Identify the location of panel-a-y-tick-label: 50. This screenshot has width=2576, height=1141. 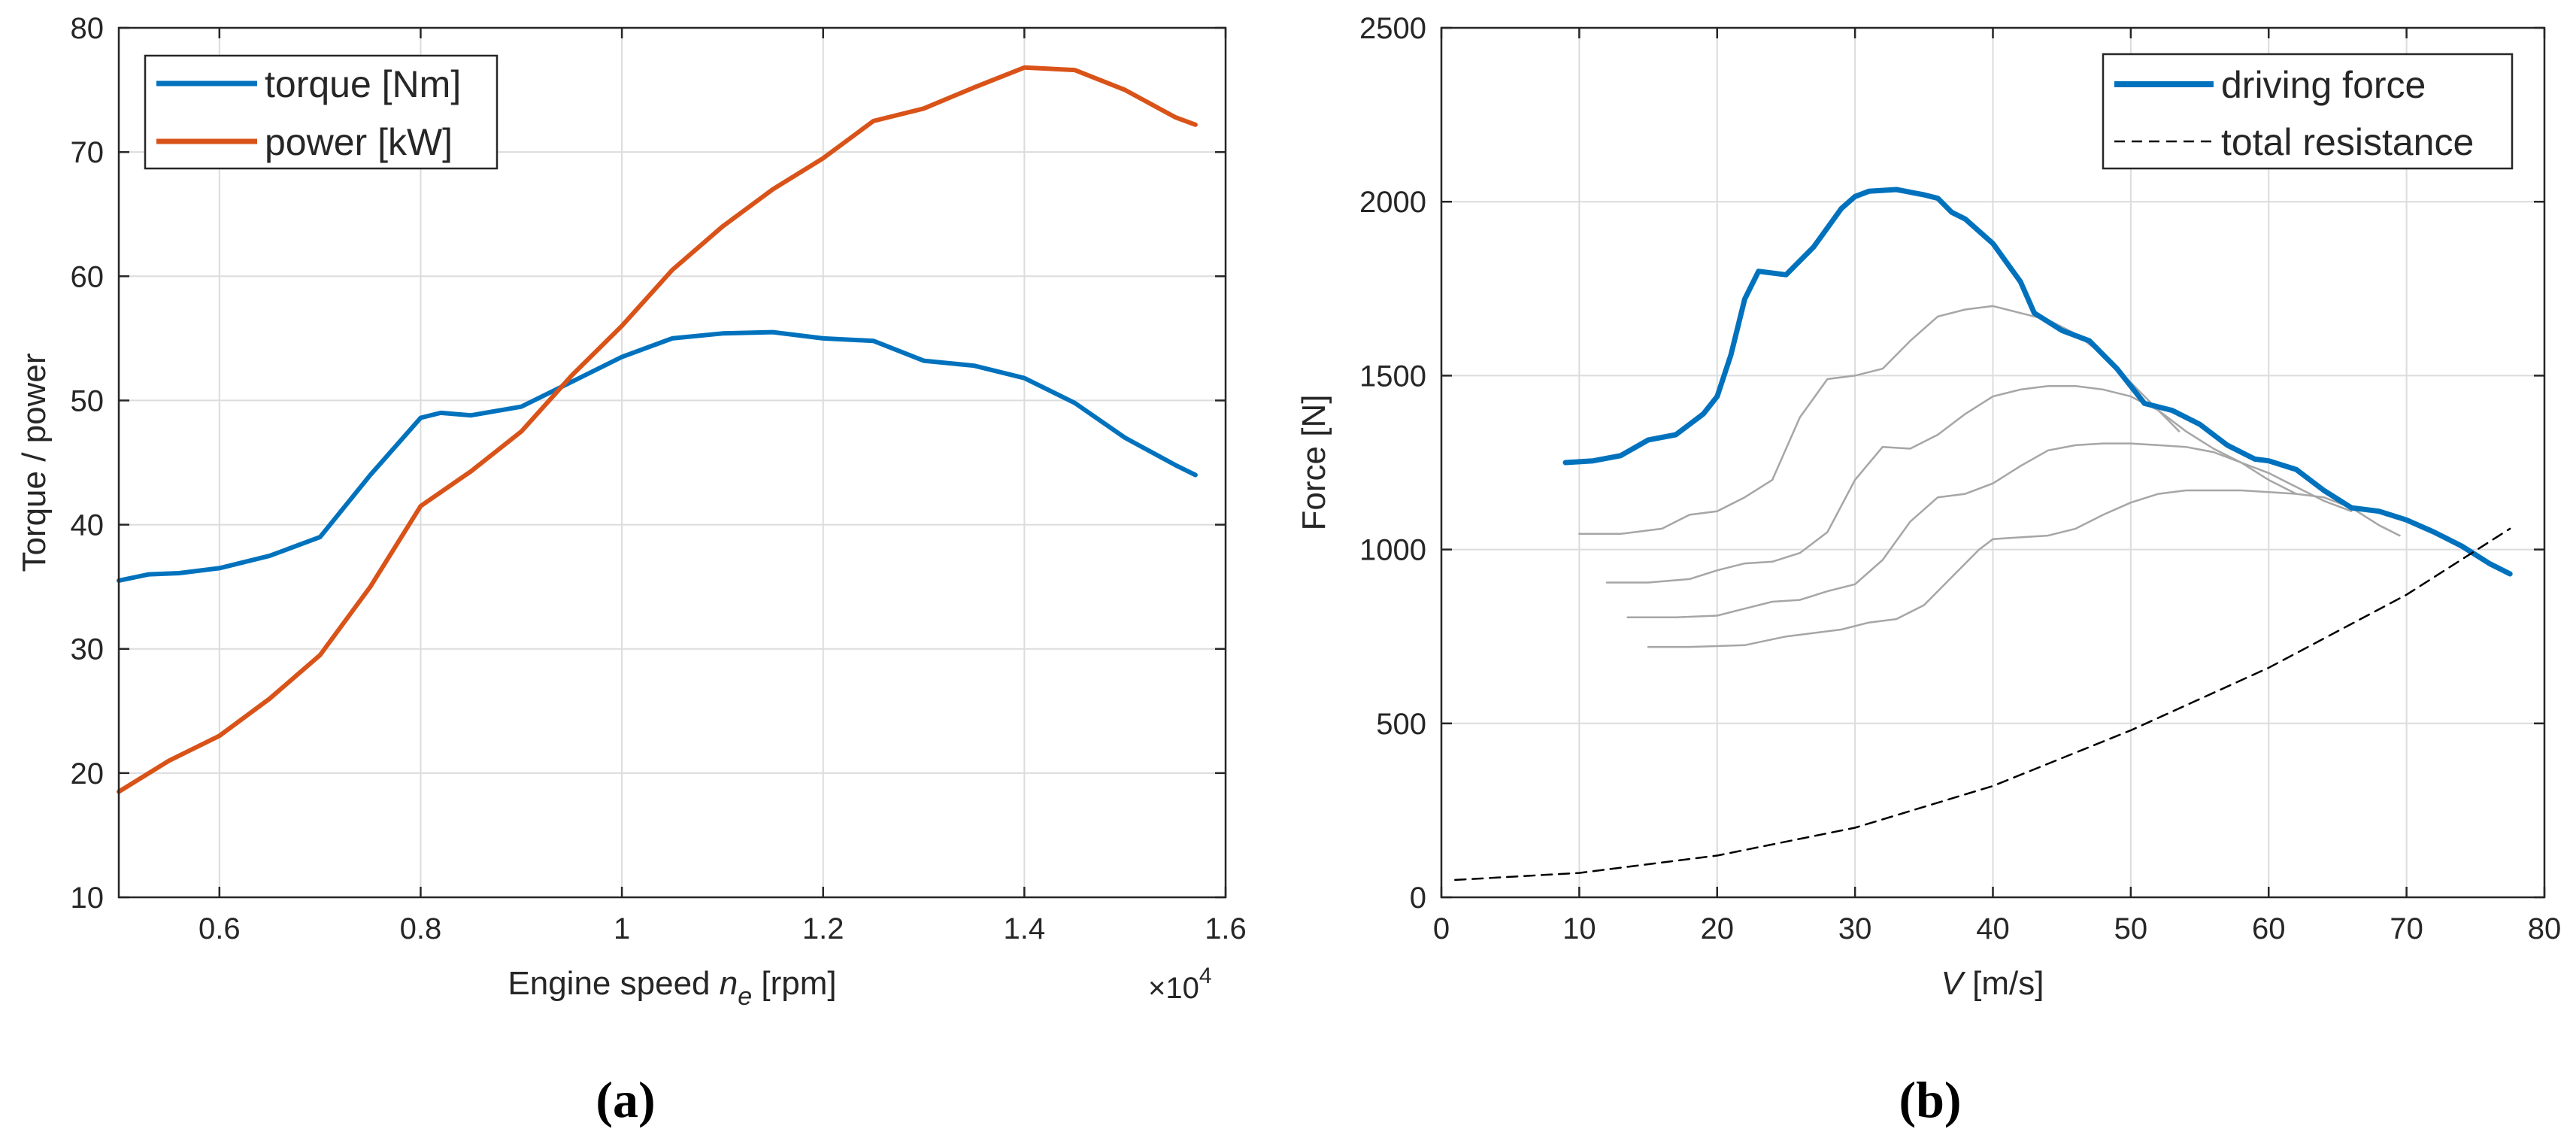
(88, 400).